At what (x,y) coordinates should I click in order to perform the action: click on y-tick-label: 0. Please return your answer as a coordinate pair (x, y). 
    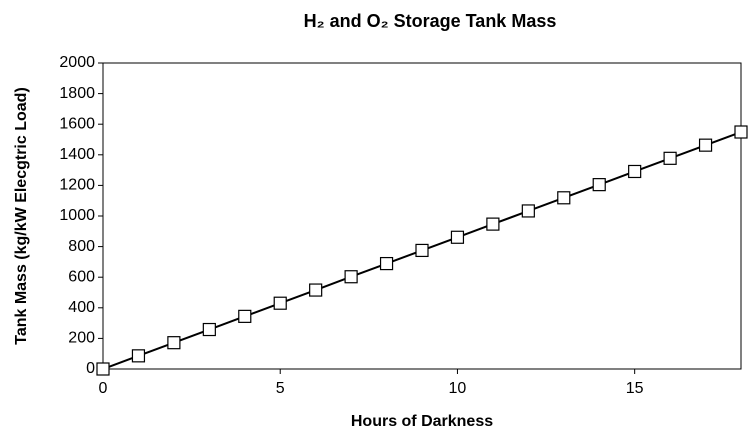
    Looking at the image, I should click on (90, 368).